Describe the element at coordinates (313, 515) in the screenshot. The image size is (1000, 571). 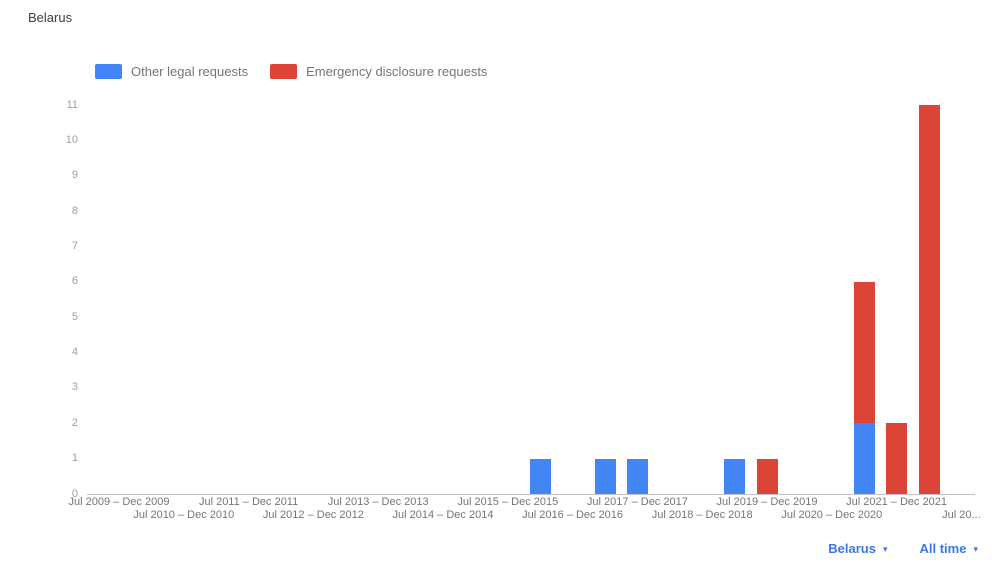
I see `x-axis-label: Jul 2012 – Dec 2012` at that location.